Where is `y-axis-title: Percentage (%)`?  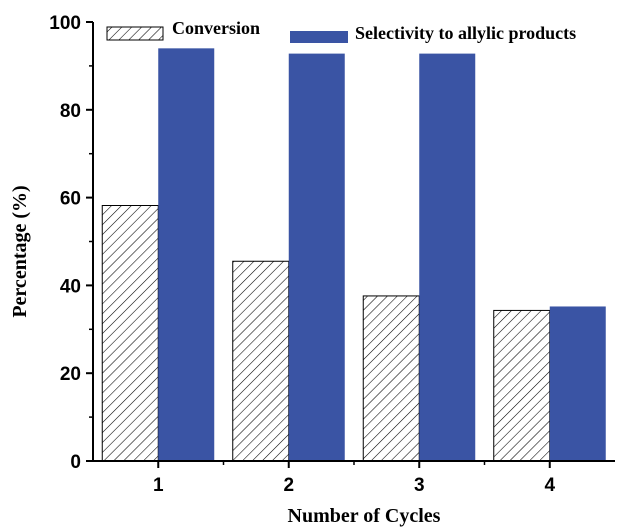
y-axis-title: Percentage (%) is located at coordinates (20, 251).